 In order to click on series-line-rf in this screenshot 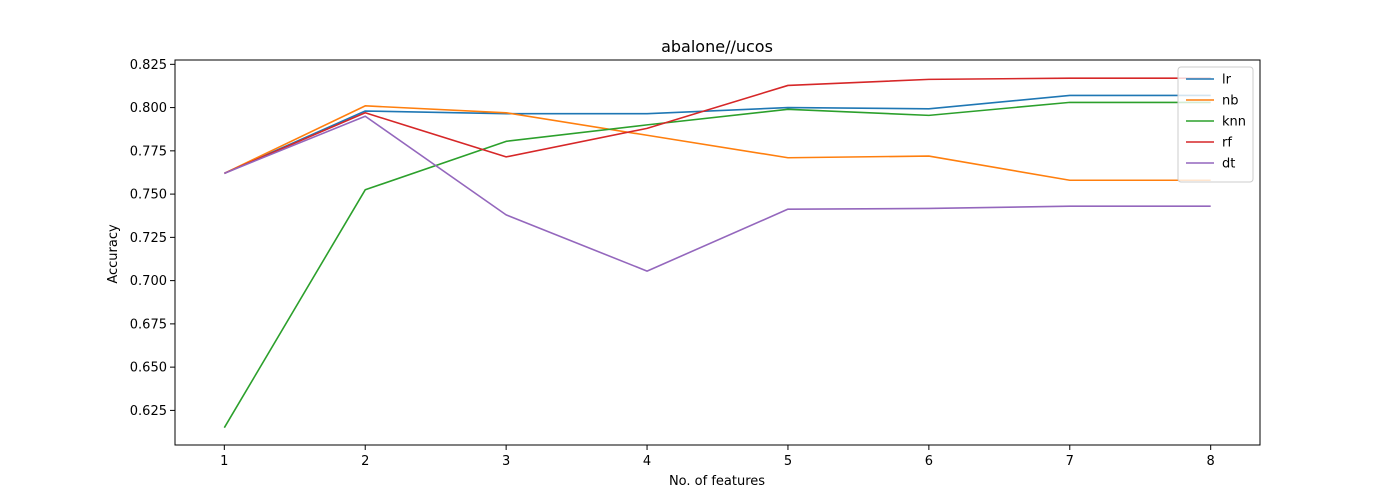, I will do `click(717, 126)`.